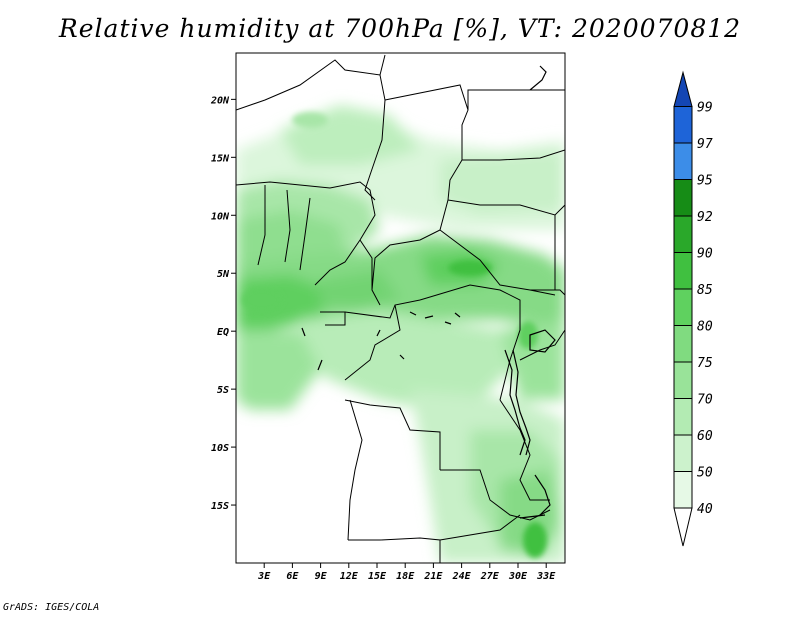  I want to click on lon-tick-label: 18E, so click(405, 576).